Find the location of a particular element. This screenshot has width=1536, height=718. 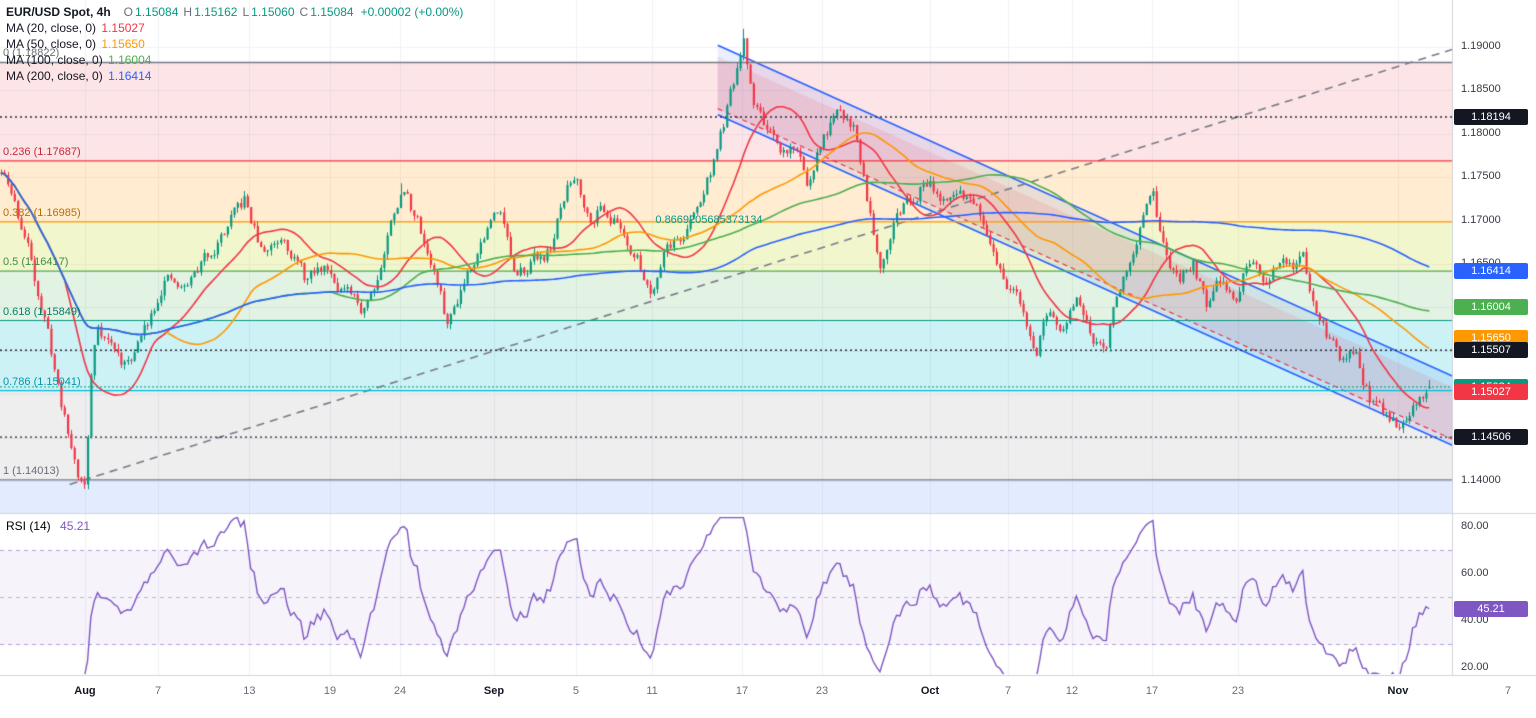

ma50-legend-row: MA (50, close, 0) 1.15650 is located at coordinates (234, 44).